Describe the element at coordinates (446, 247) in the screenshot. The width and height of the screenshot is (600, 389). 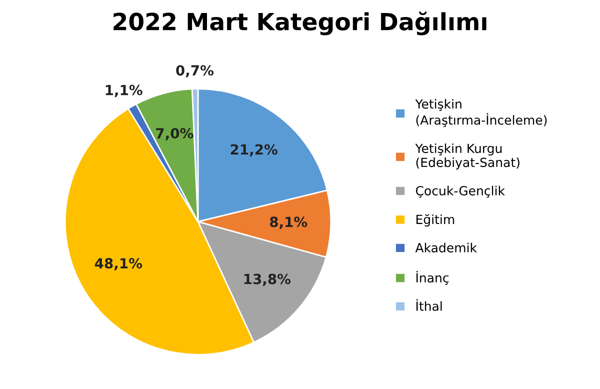
I see `legend-label: Akademik` at that location.